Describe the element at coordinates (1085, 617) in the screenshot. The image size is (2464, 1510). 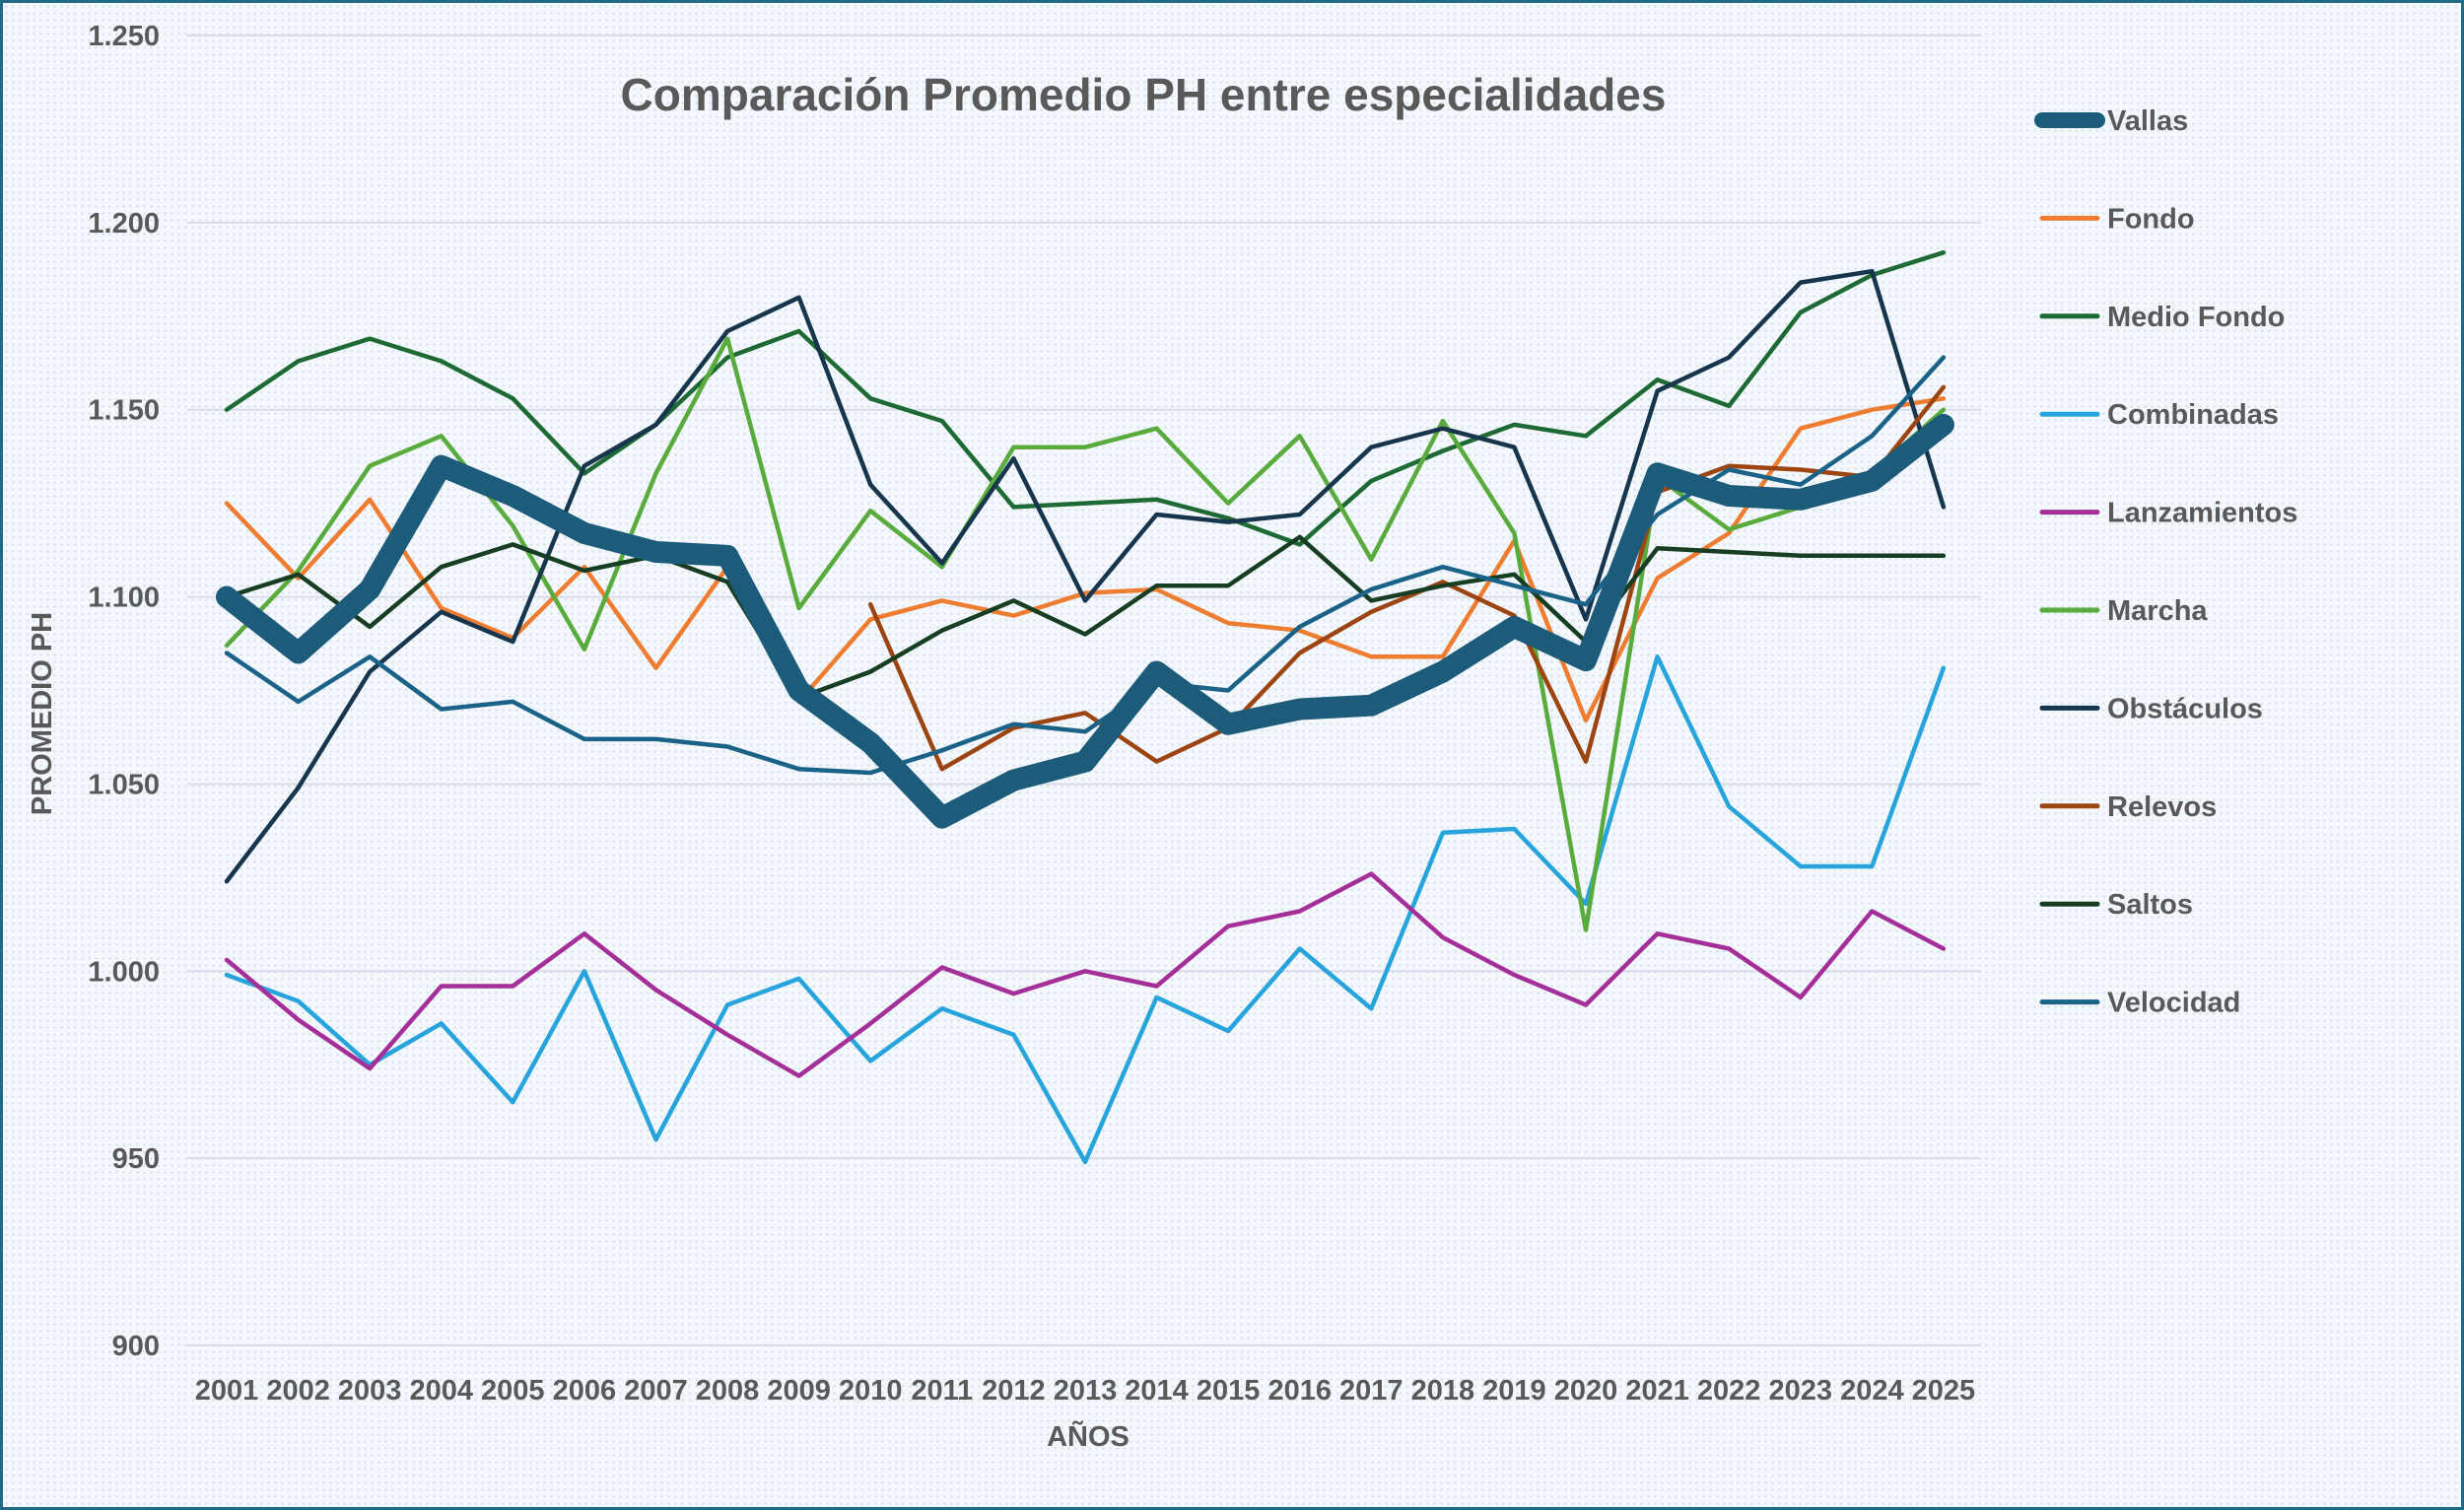
I see `series-line-saltos` at that location.